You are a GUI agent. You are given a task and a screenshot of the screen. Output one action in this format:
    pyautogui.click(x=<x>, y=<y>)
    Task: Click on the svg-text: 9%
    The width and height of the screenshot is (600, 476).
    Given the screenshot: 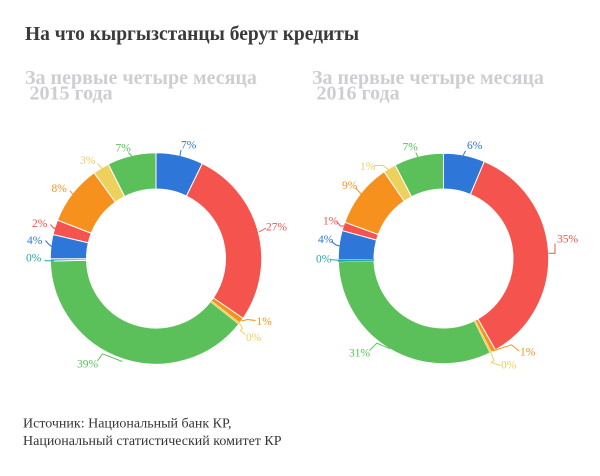 What is the action you would take?
    pyautogui.click(x=350, y=186)
    